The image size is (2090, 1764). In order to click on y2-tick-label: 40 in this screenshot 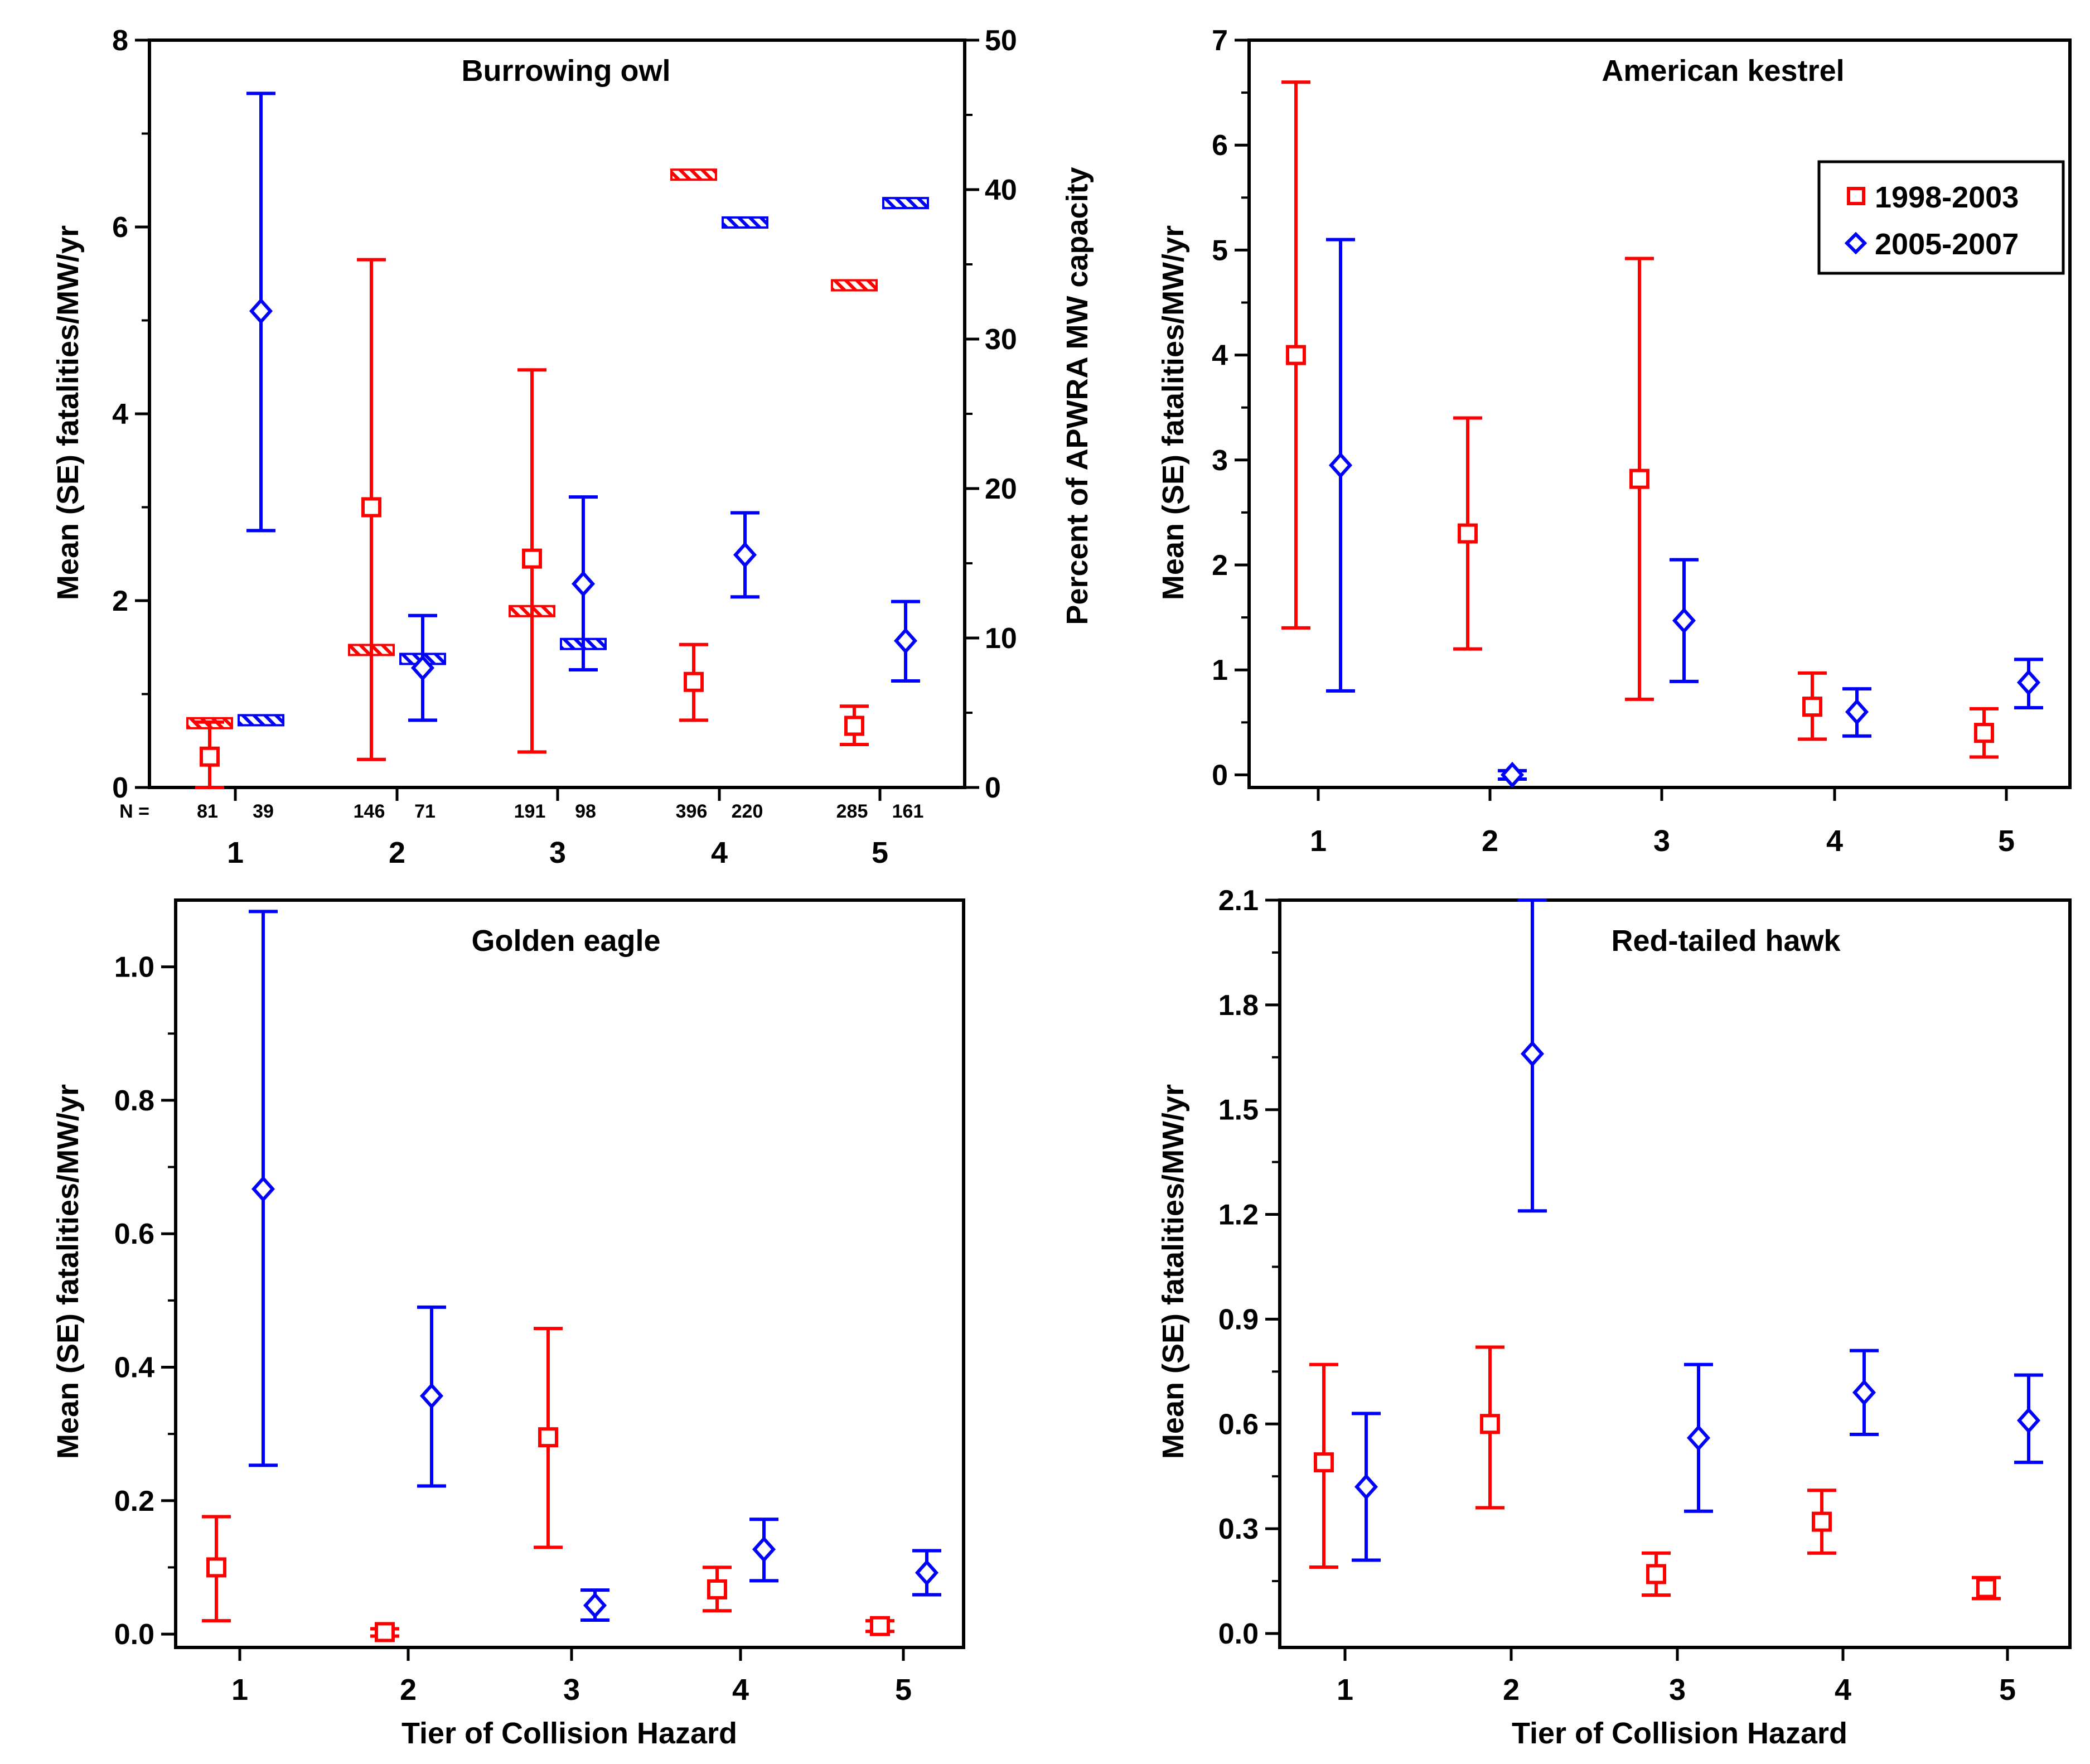, I will do `click(1001, 190)`.